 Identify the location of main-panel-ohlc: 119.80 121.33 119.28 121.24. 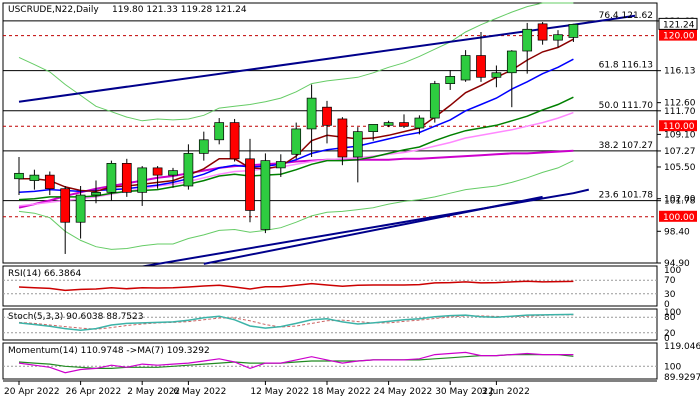
(179, 10).